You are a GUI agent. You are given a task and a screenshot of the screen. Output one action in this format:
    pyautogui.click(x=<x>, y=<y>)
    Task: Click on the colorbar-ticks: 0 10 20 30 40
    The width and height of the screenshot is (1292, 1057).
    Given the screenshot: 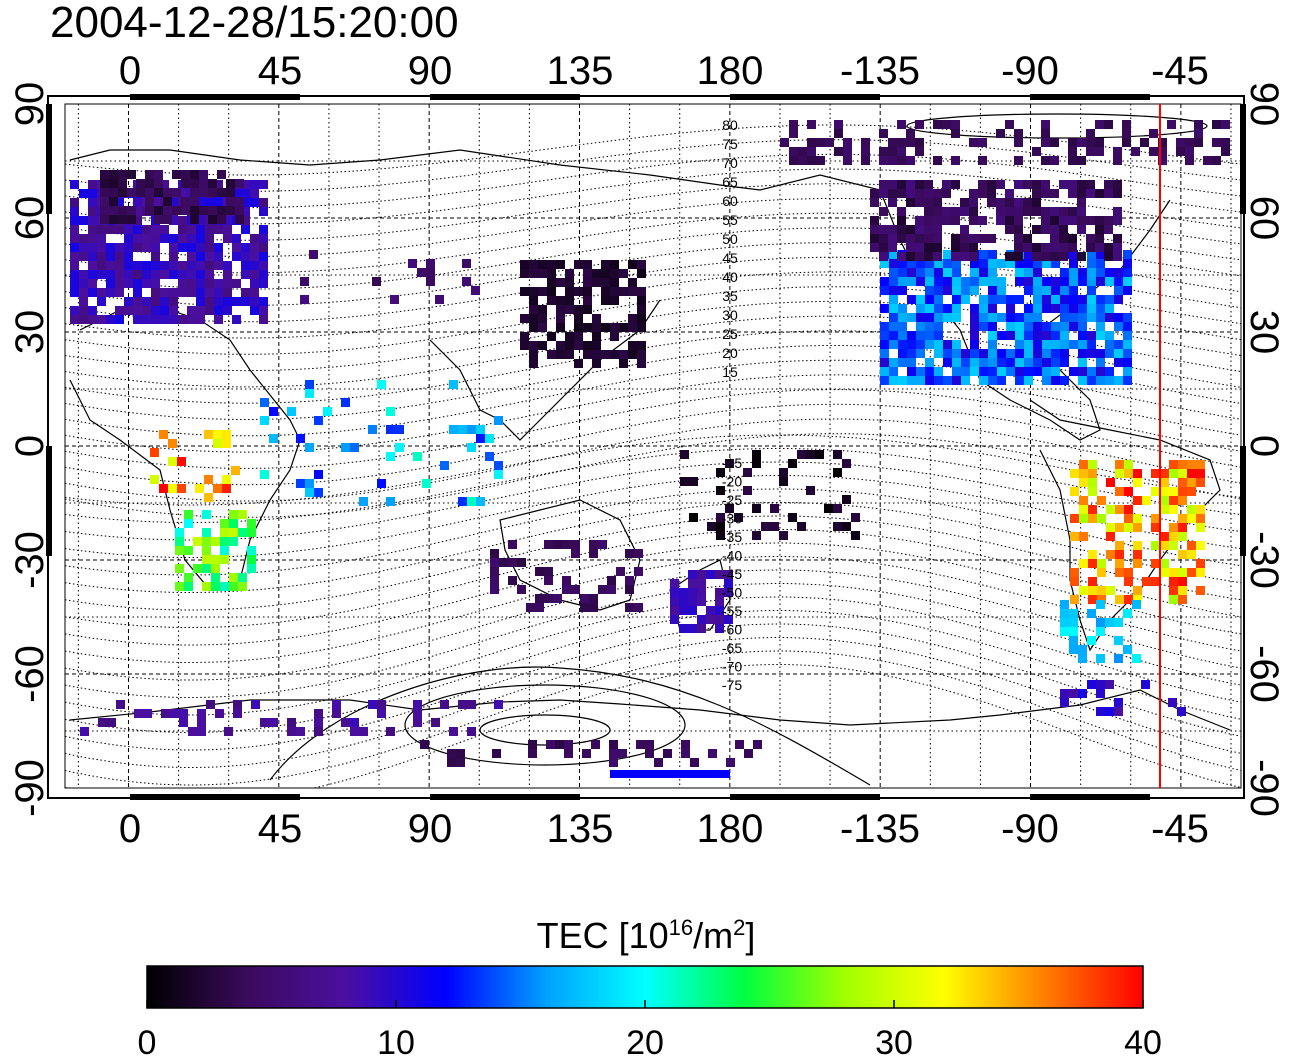 What is the action you would take?
    pyautogui.click(x=650, y=1028)
    